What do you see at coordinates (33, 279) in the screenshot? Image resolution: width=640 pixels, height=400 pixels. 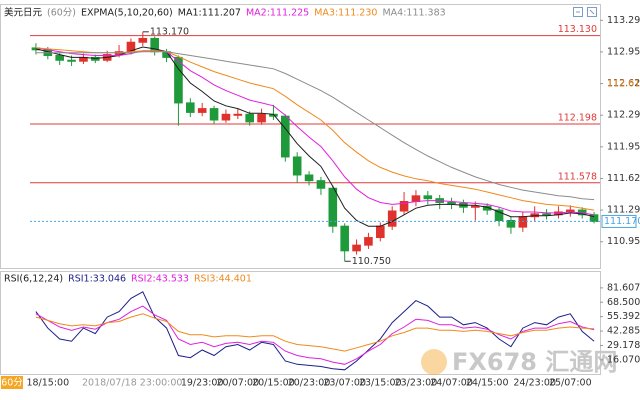 I see `legend-title: RSI(6,12,24)` at bounding box center [33, 279].